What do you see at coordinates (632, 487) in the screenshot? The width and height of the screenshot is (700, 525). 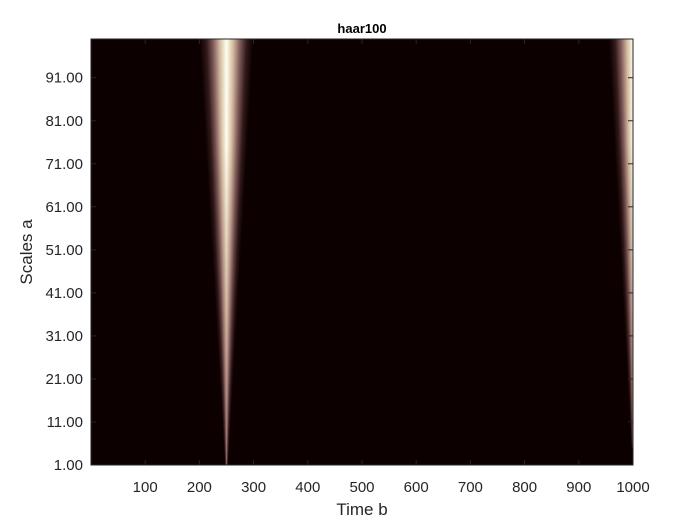 I see `x-tick-label: 1000` at bounding box center [632, 487].